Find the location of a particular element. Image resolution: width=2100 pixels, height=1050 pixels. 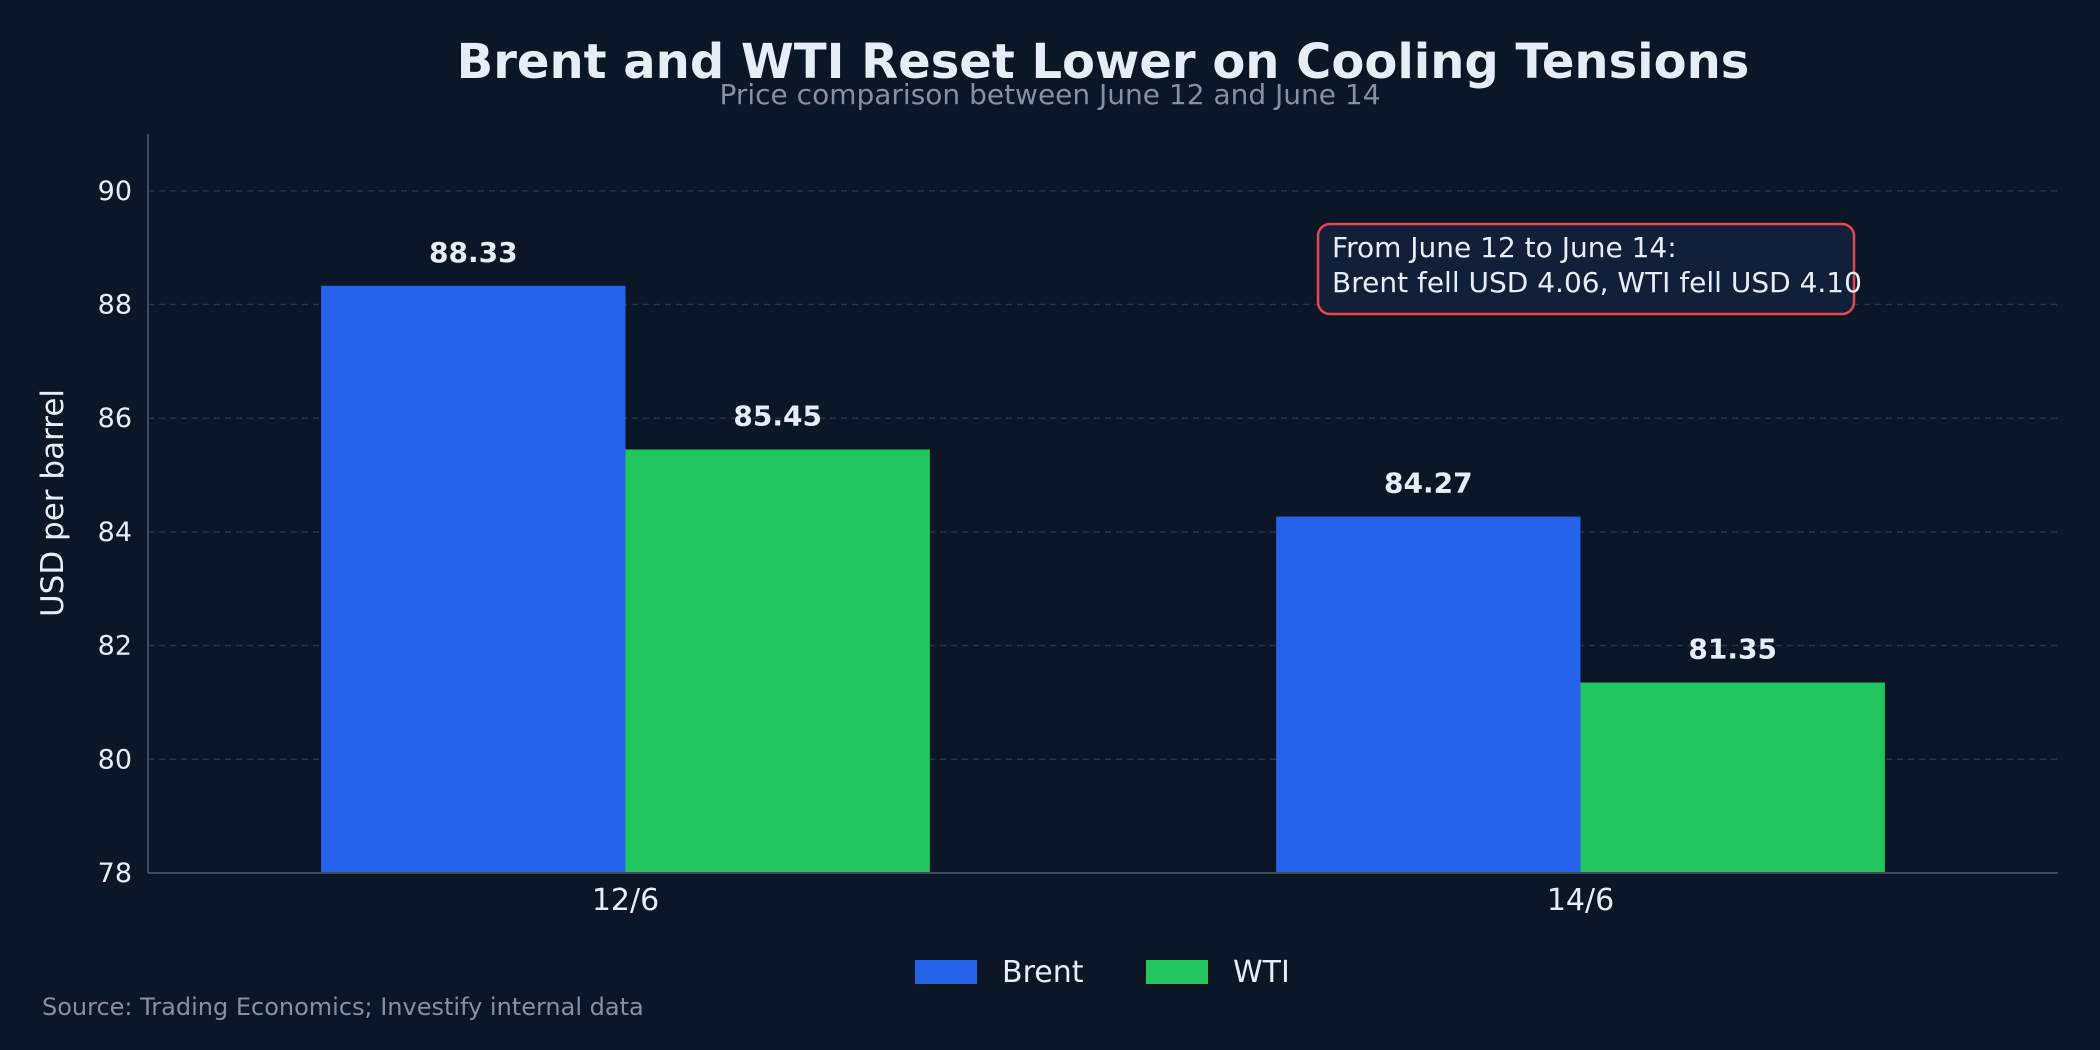

annotation-line-2: Brent fell USD 4.06, WTI fell USD 4.10 is located at coordinates (1597, 282).